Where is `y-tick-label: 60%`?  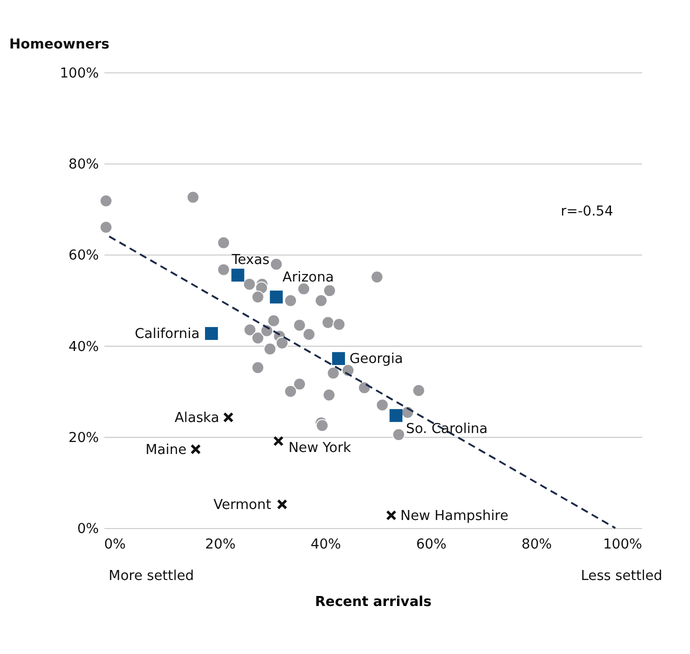
y-tick-label: 60% is located at coordinates (83, 256).